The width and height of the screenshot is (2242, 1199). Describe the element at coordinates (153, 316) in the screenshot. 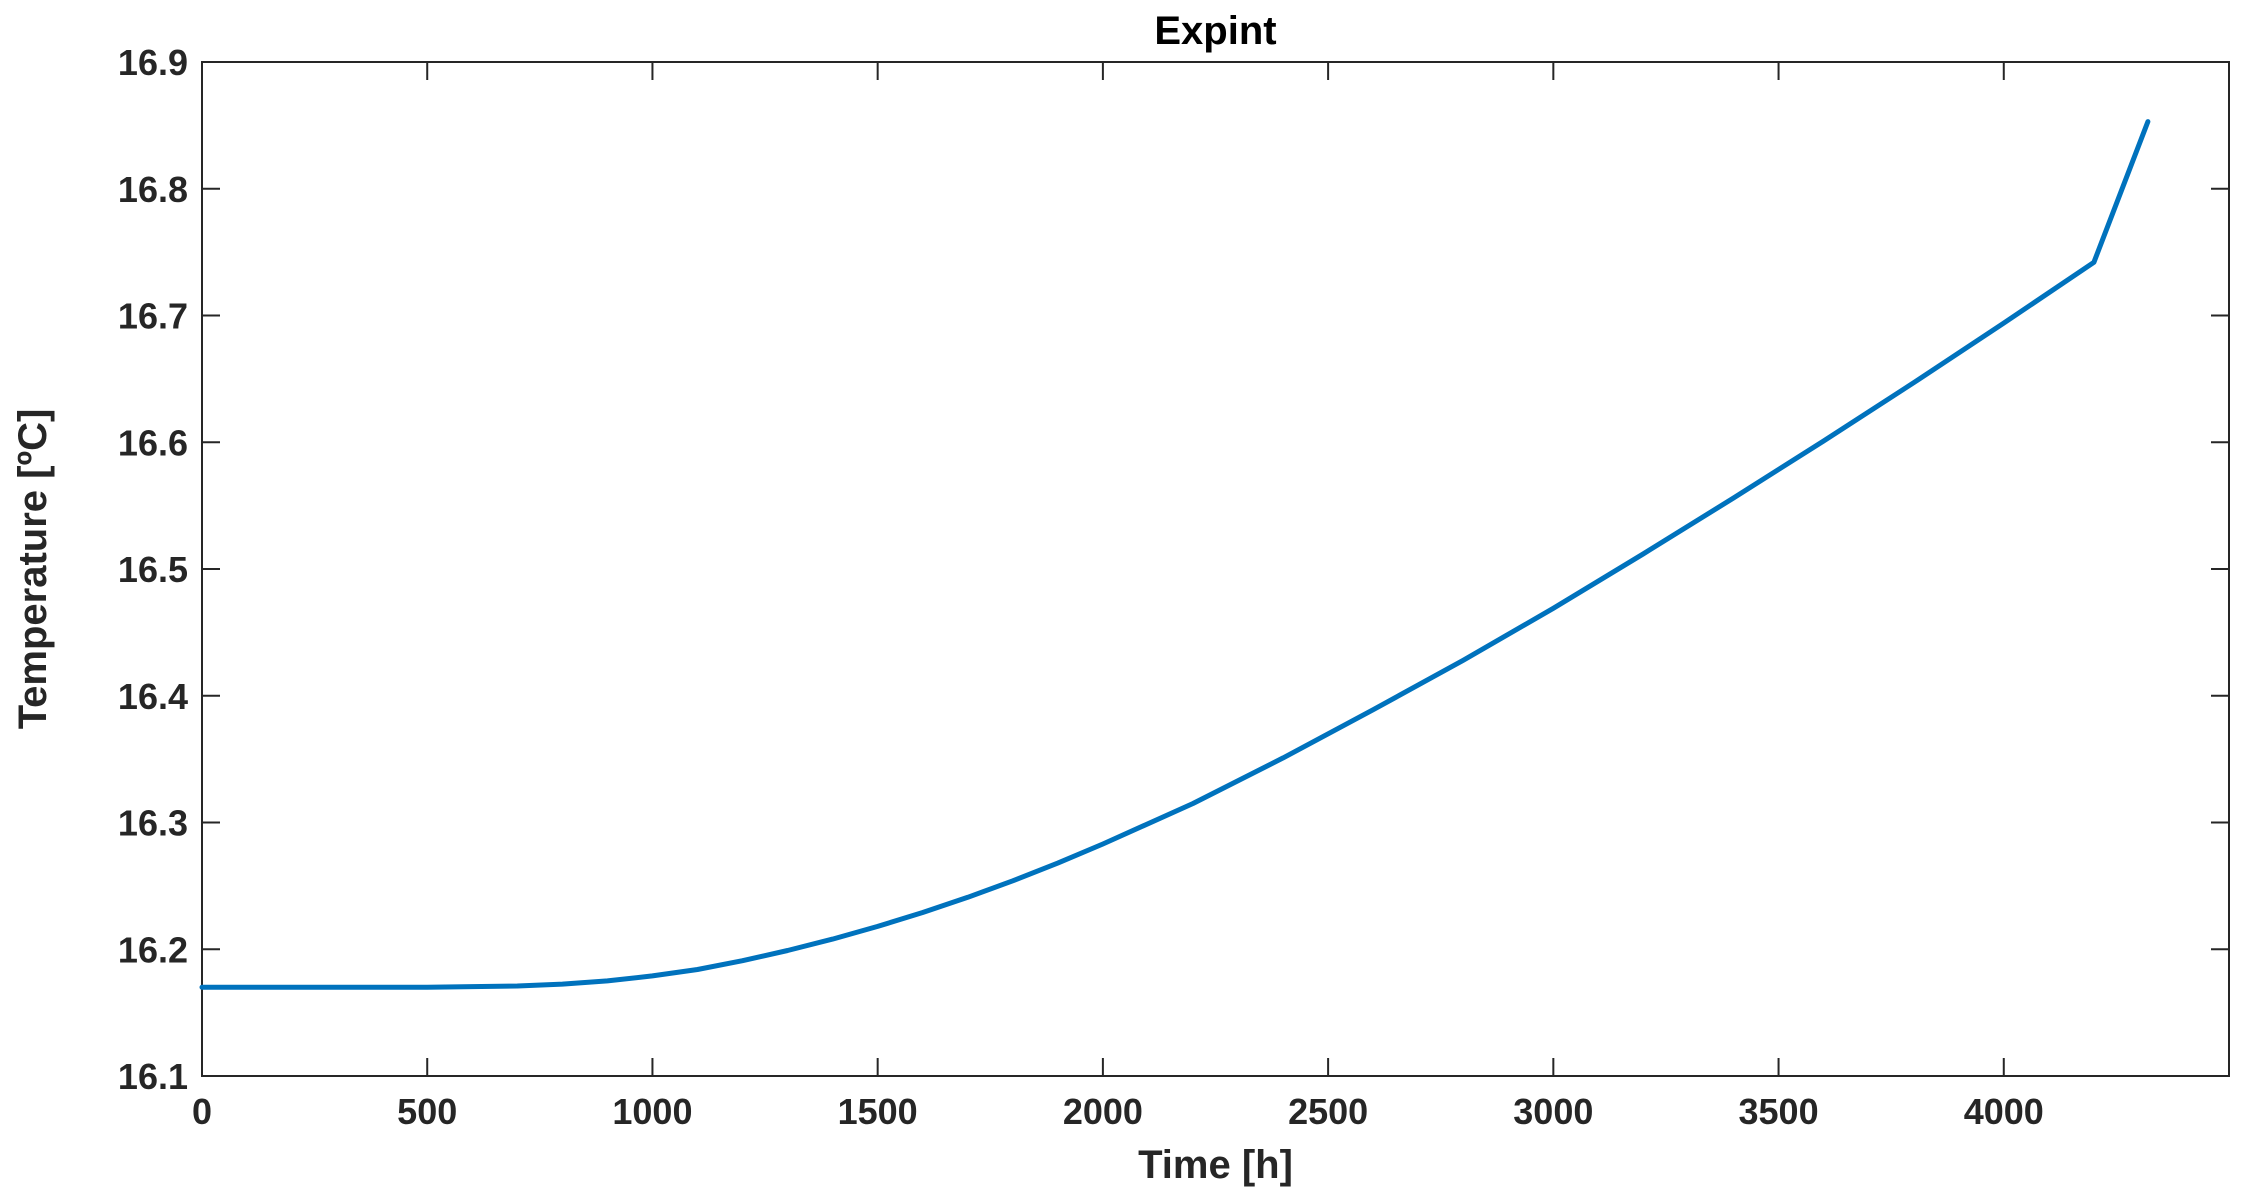

I see `y-tick-label: 16.7` at that location.